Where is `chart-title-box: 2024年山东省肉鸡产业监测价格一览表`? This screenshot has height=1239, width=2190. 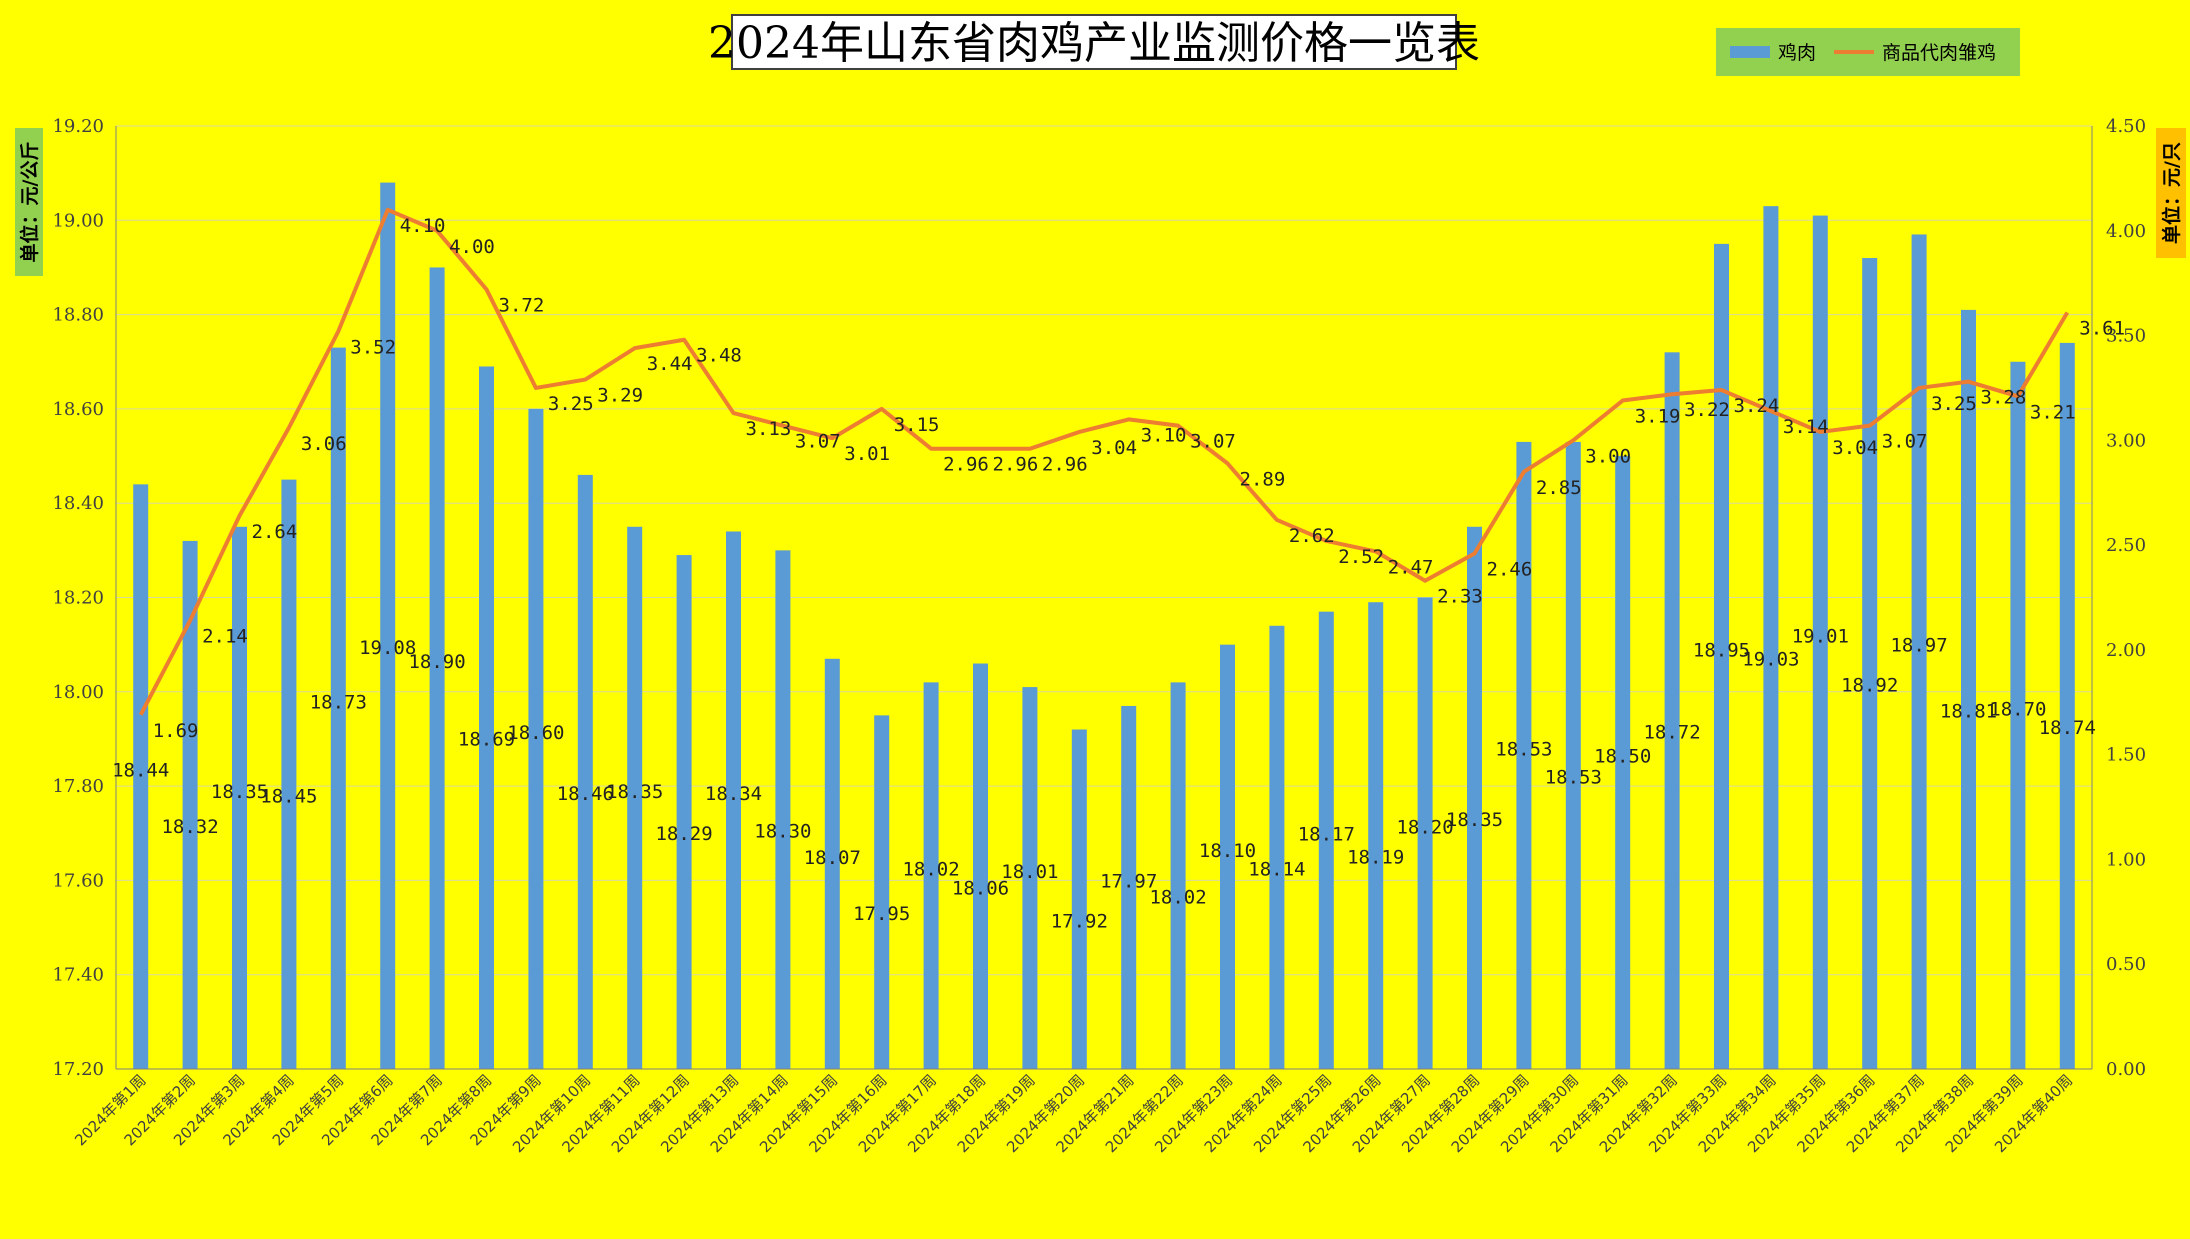 chart-title-box: 2024年山东省肉鸡产业监测价格一览表 is located at coordinates (1094, 42).